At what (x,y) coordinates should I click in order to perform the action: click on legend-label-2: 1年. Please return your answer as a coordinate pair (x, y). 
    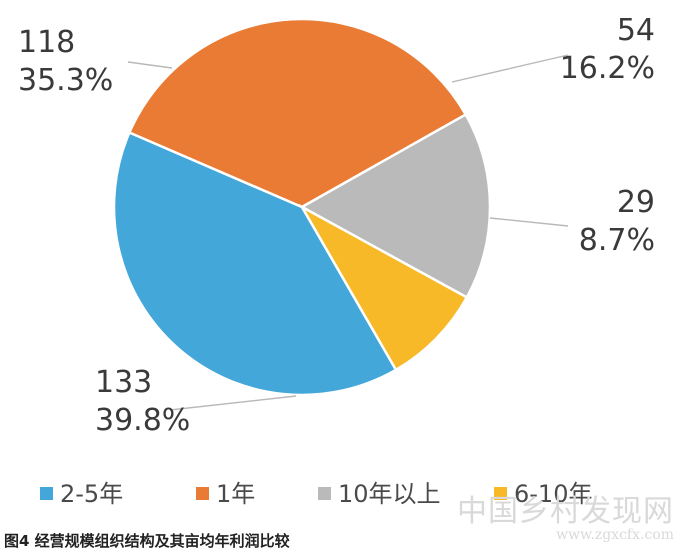
    Looking at the image, I should click on (235, 494).